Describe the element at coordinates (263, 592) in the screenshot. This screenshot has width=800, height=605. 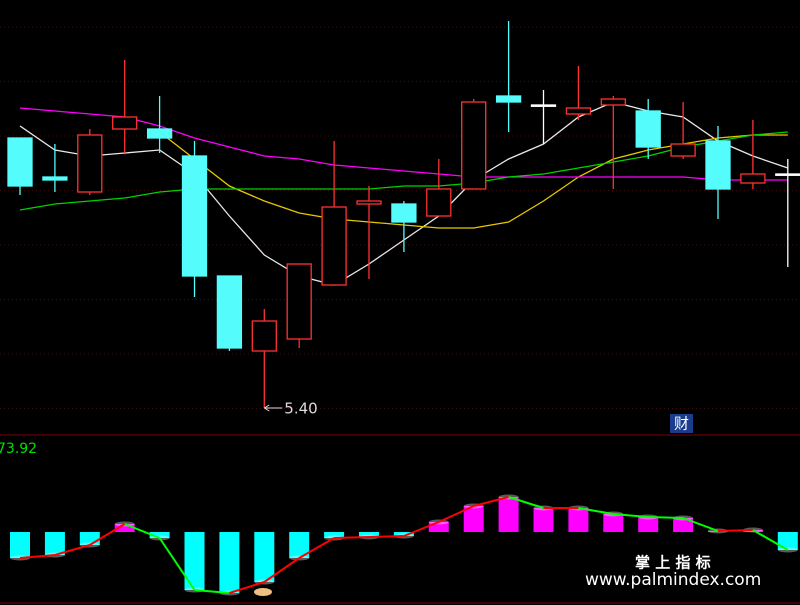
I see `marker` at that location.